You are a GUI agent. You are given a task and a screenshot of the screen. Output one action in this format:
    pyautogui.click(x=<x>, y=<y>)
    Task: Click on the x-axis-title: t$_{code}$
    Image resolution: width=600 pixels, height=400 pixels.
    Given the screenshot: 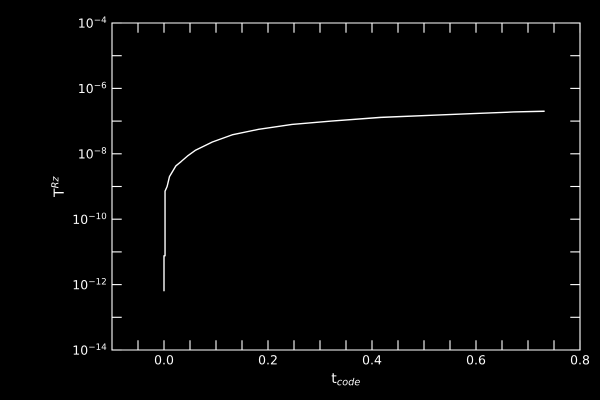 What is the action you would take?
    pyautogui.click(x=346, y=379)
    